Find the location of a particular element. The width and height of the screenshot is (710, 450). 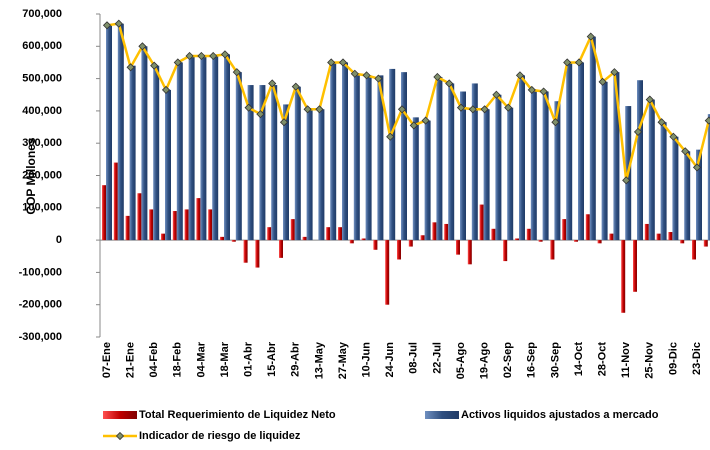

x-tick-label: 18-Mar is located at coordinates (225, 359).